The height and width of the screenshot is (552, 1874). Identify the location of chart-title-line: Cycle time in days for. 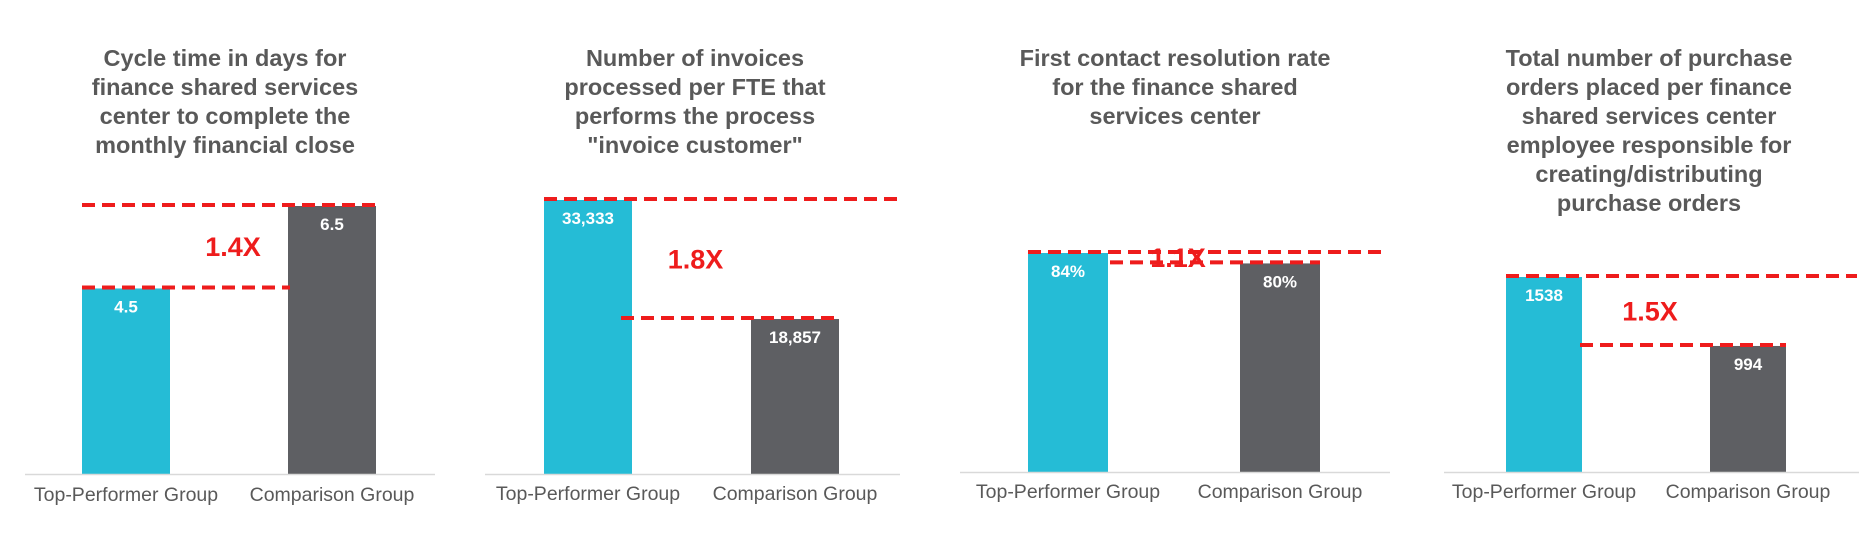
(225, 58).